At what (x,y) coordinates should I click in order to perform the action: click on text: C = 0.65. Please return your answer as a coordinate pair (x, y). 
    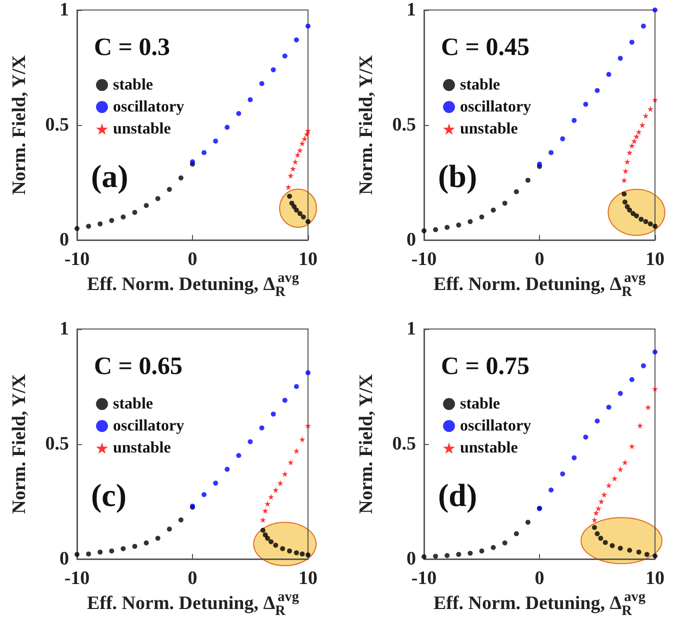
    Looking at the image, I should click on (138, 366).